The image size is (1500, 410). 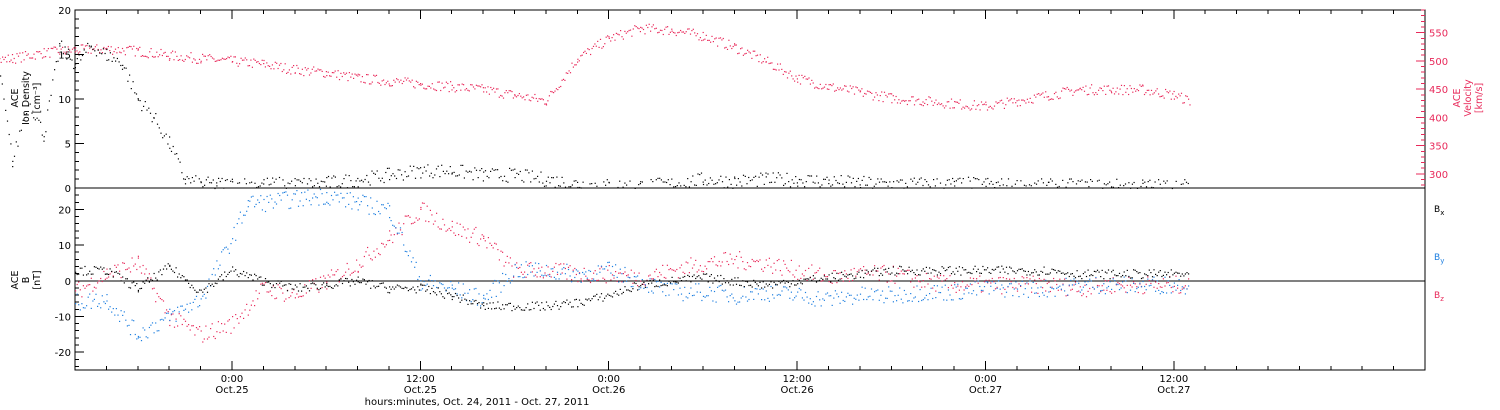 I want to click on density-axis-label: Ion Density, so click(x=26, y=98).